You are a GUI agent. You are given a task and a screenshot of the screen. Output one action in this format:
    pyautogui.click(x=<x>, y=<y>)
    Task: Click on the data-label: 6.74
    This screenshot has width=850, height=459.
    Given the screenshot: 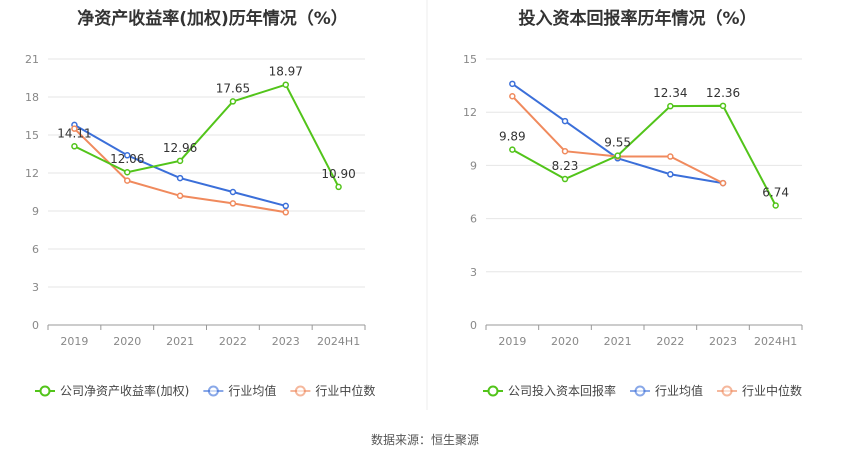 What is the action you would take?
    pyautogui.click(x=775, y=192)
    